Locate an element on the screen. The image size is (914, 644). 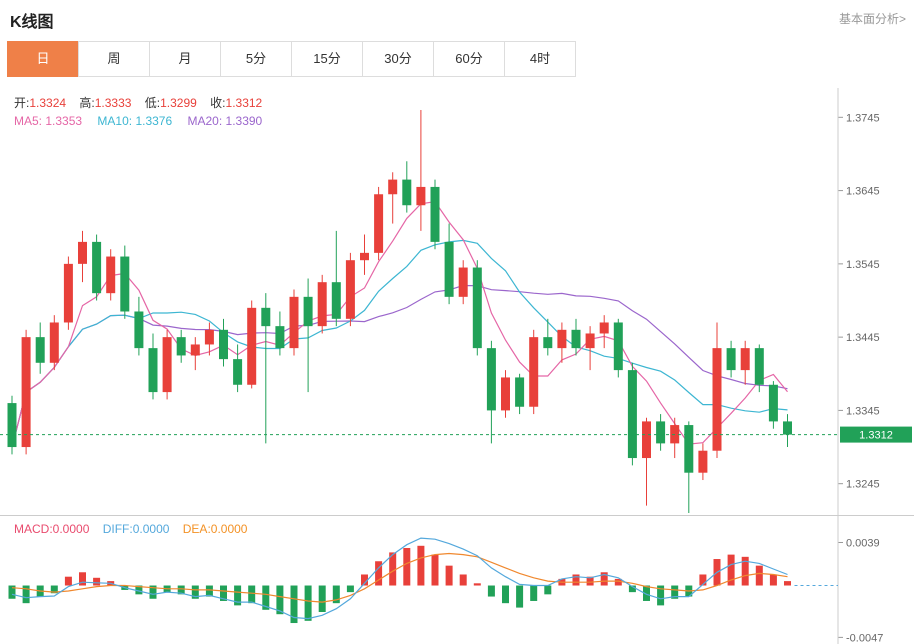
svg-text: 1.3545 is located at coordinates (863, 265).